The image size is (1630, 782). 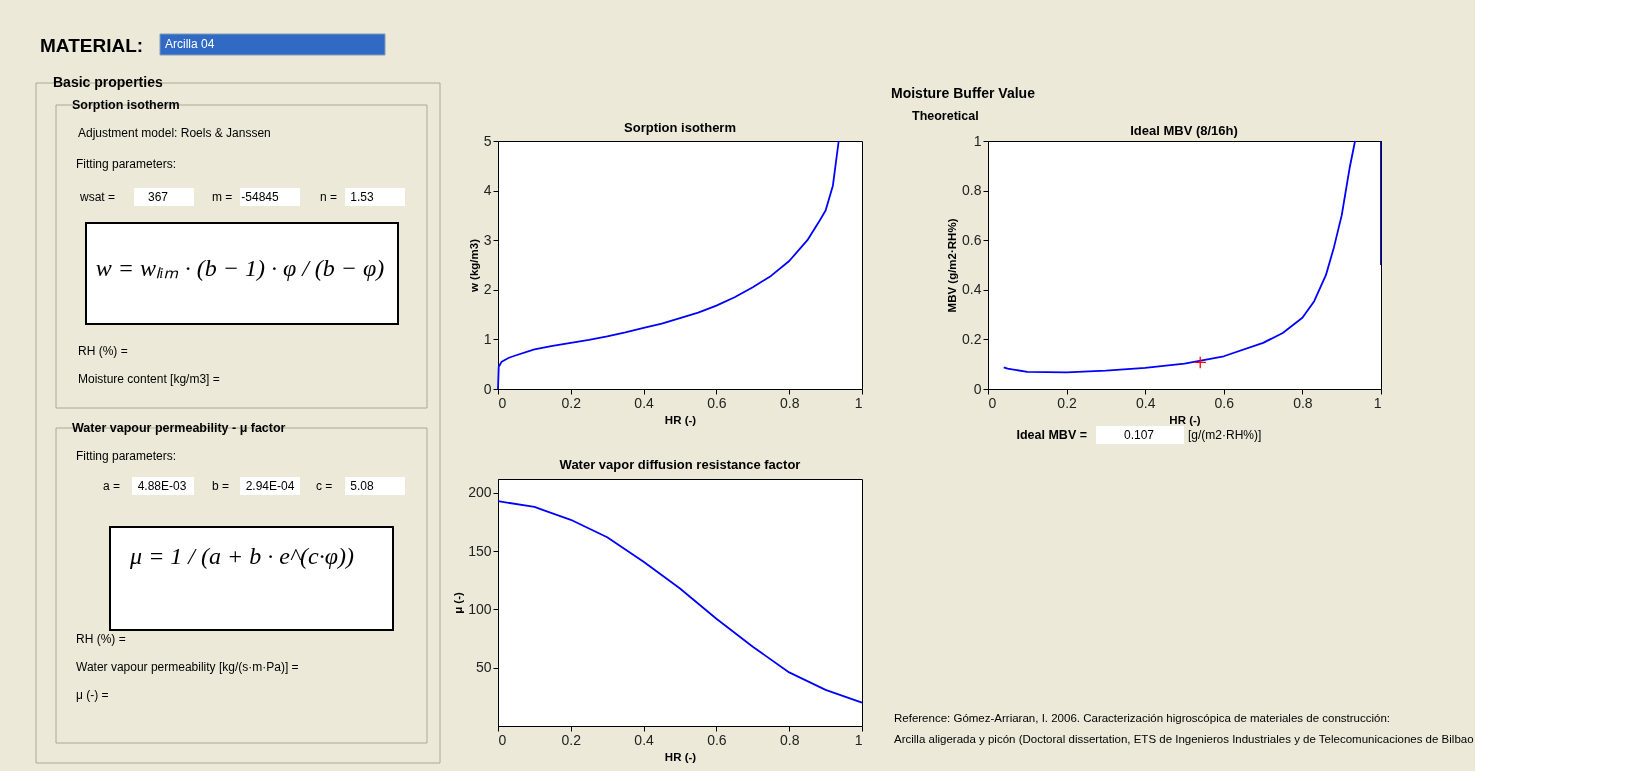 What do you see at coordinates (222, 197) in the screenshot?
I see `text: m =` at bounding box center [222, 197].